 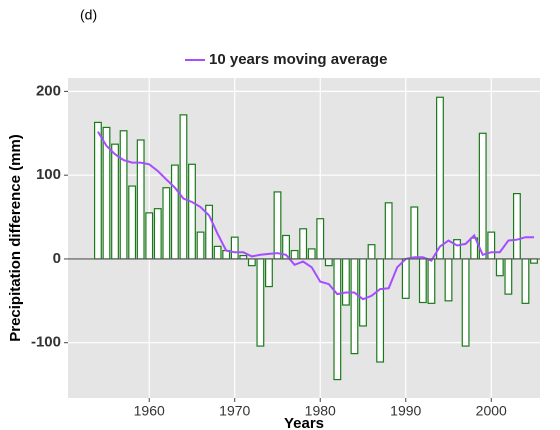 I want to click on y-tick-label: 200, so click(x=48, y=90).